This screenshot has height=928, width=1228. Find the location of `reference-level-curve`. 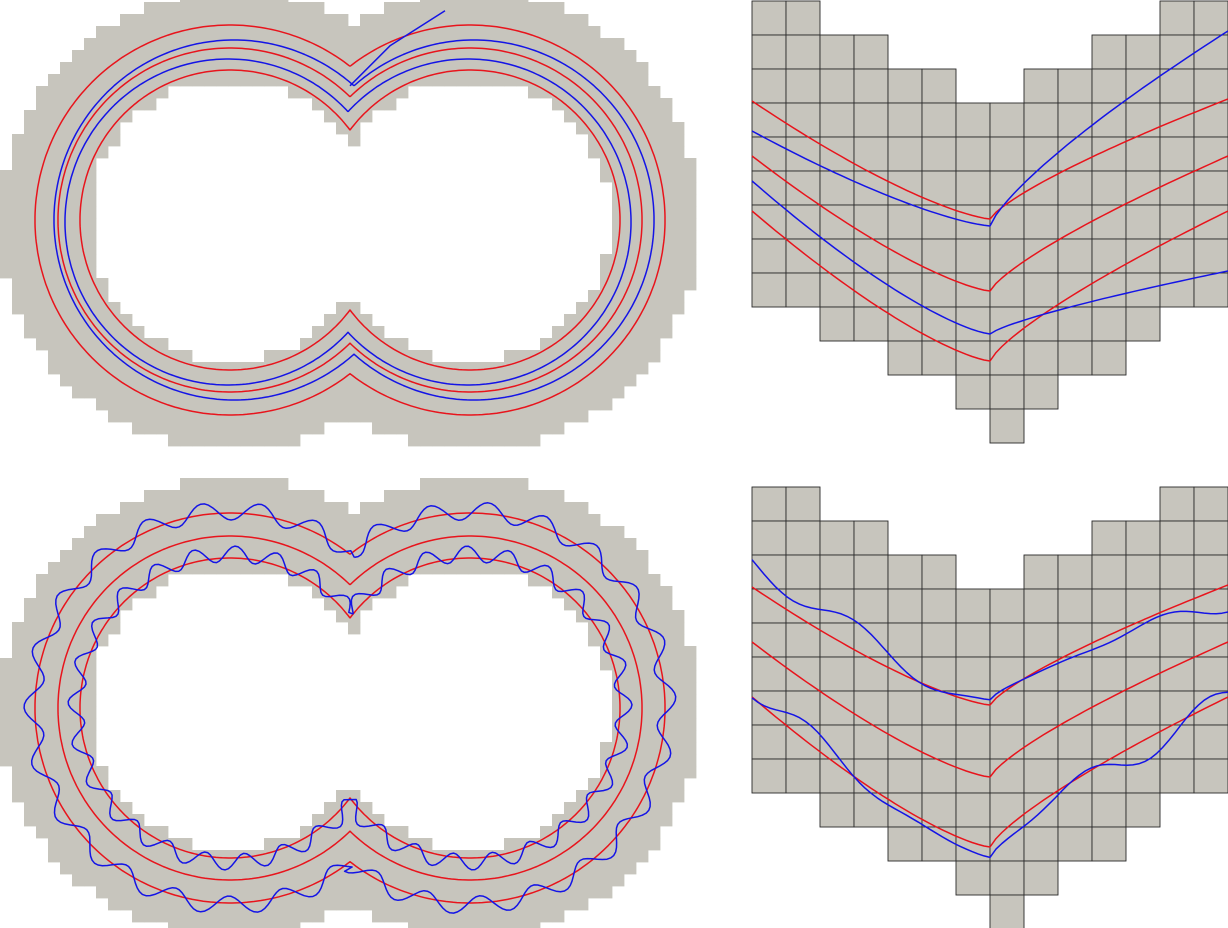

reference-level-curve is located at coordinates (350, 708).